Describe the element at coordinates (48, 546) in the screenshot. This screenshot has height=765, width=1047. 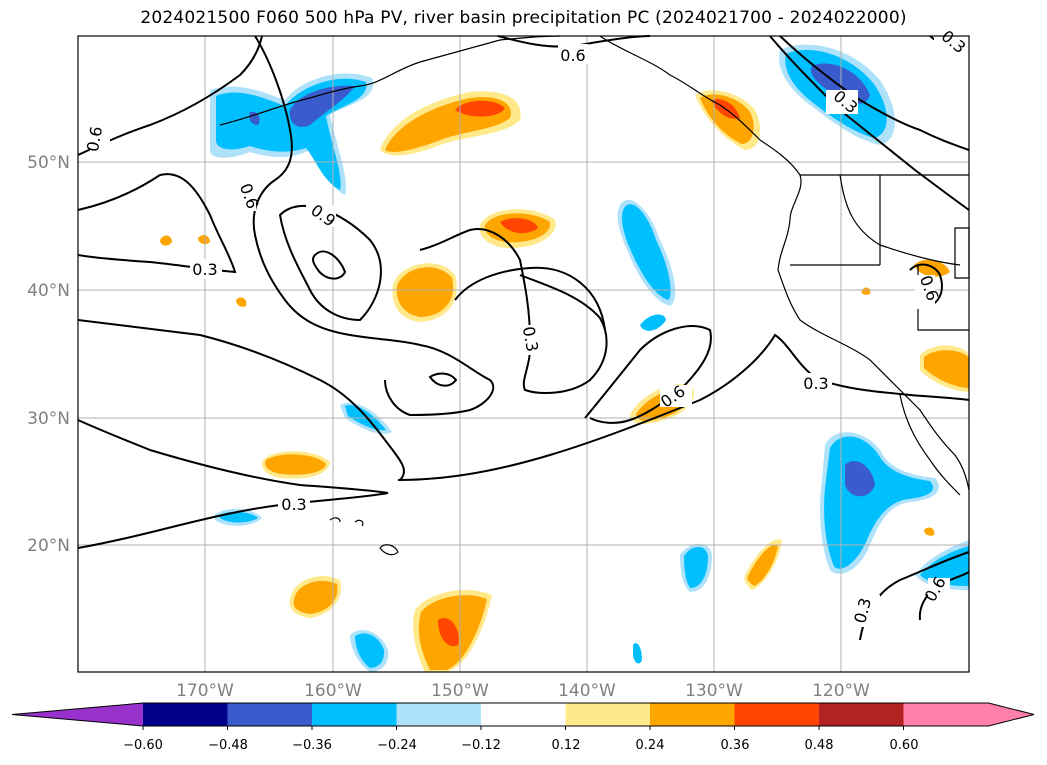
I see `lat-label: 20°N` at that location.